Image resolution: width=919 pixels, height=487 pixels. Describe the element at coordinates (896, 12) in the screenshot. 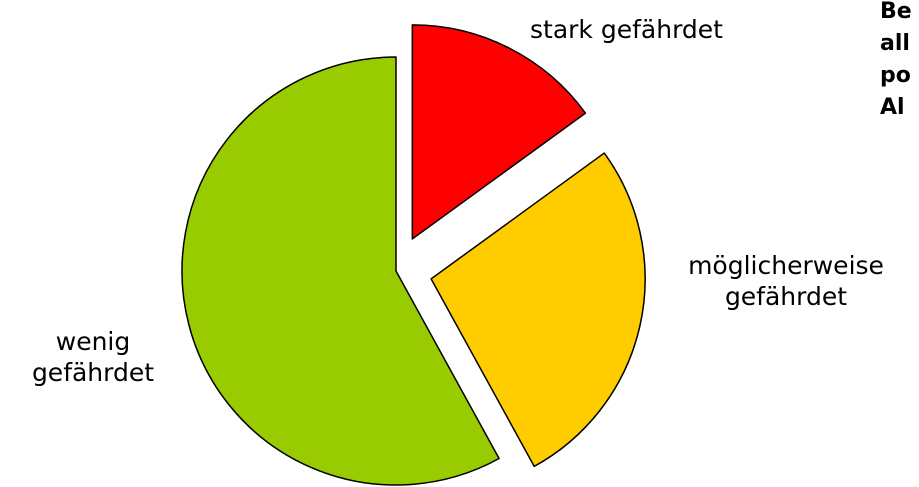

I see `title-fragment-1: Be` at that location.